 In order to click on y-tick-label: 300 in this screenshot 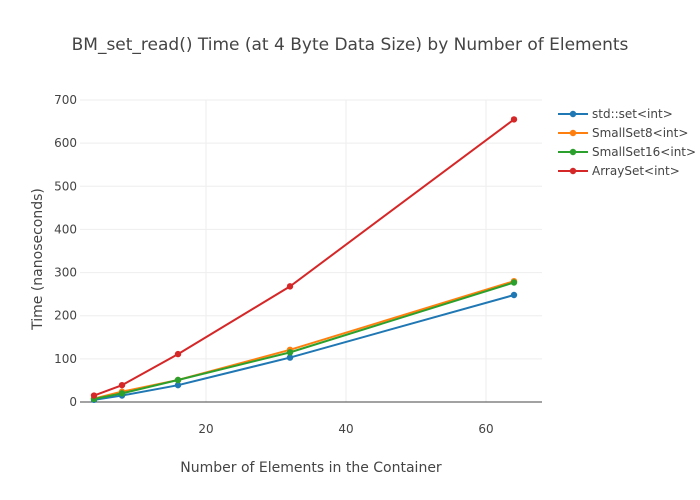, I will do `click(65, 273)`.